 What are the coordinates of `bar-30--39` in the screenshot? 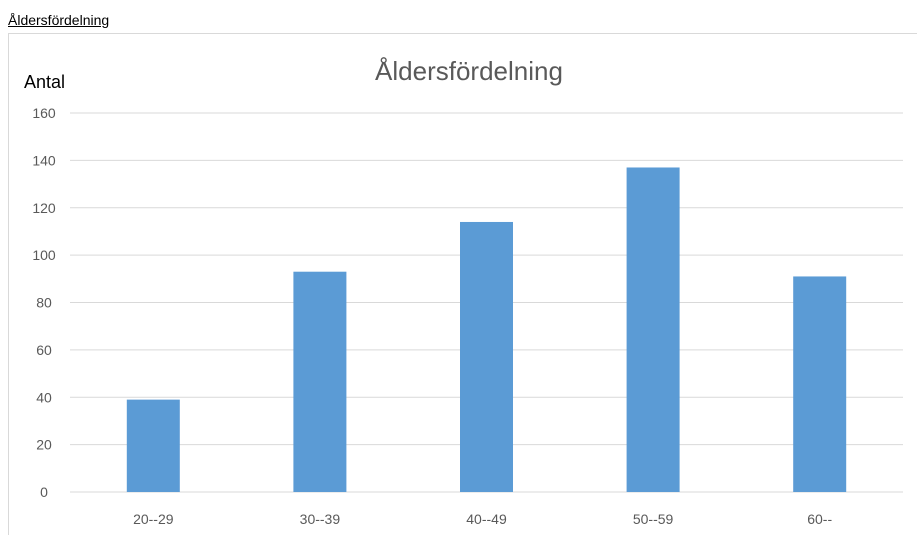 It's located at (320, 381).